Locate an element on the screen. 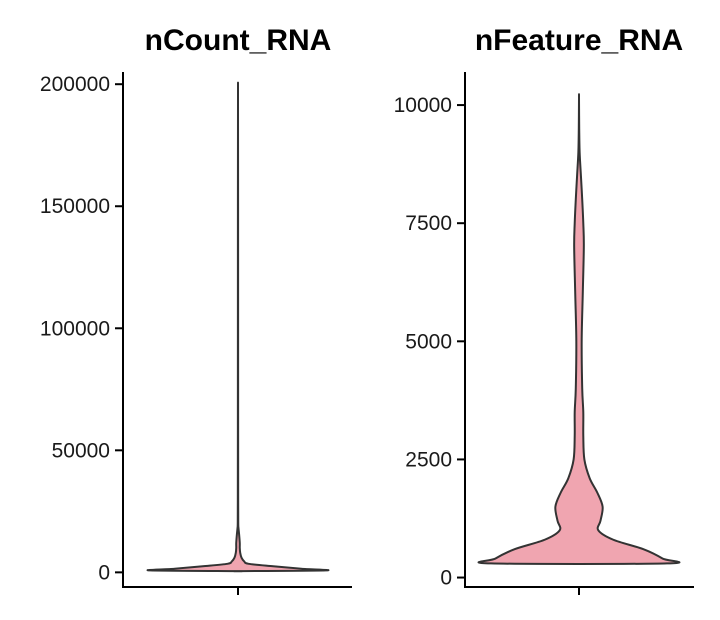  y-axis-ticks-ncount-rna: 0 50000 100000 150000 200000 is located at coordinates (81, 328).